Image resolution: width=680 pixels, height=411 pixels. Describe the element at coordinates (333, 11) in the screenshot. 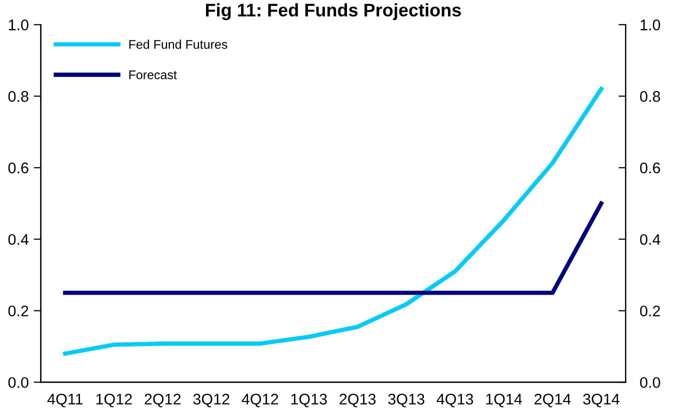

I see `chart-title: Fig 11: Fed Funds Projections` at that location.